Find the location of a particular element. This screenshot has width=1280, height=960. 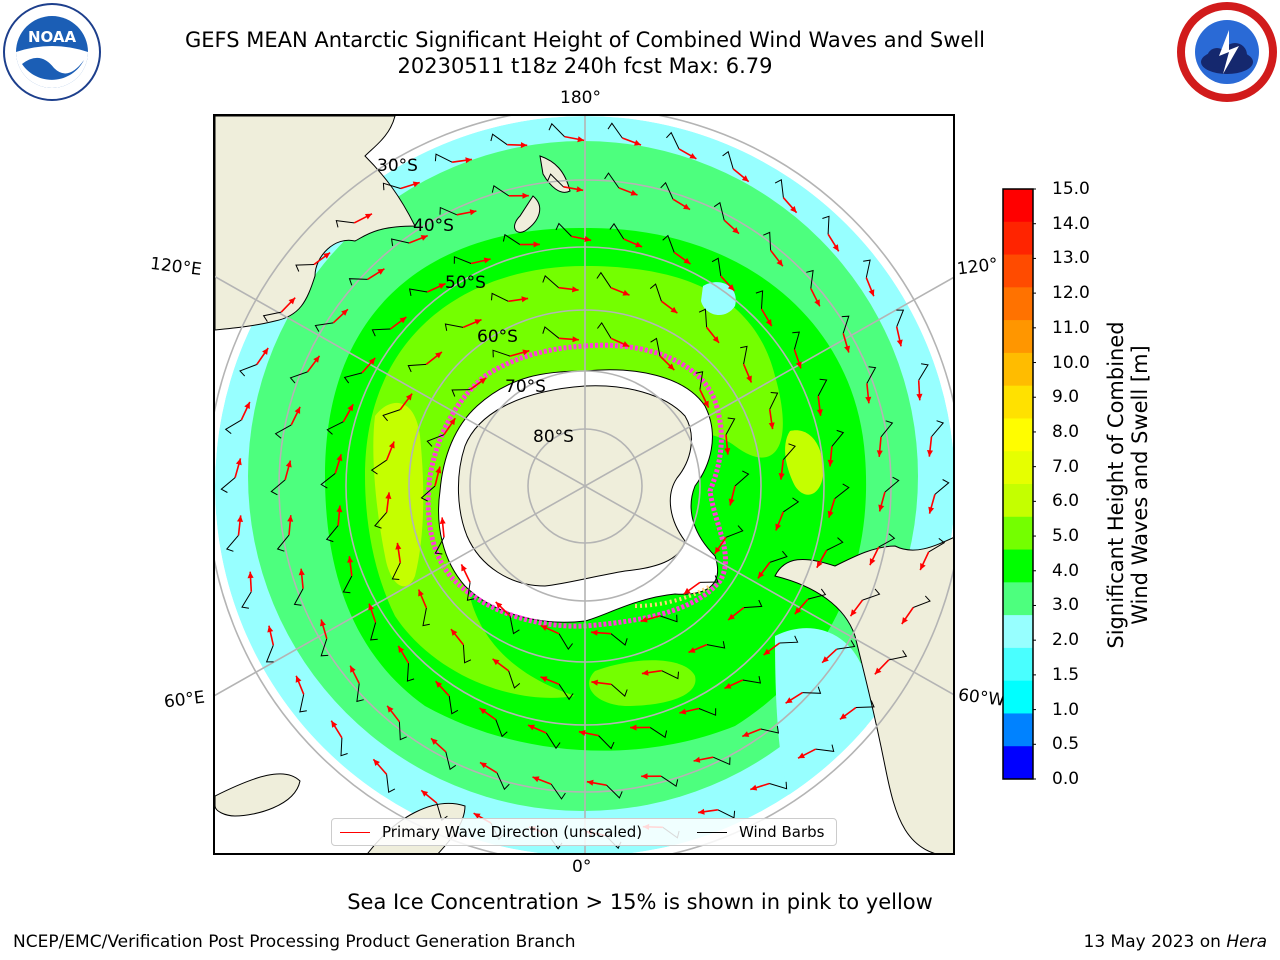

colorbar-tick-label: 12.0 is located at coordinates (1071, 293).